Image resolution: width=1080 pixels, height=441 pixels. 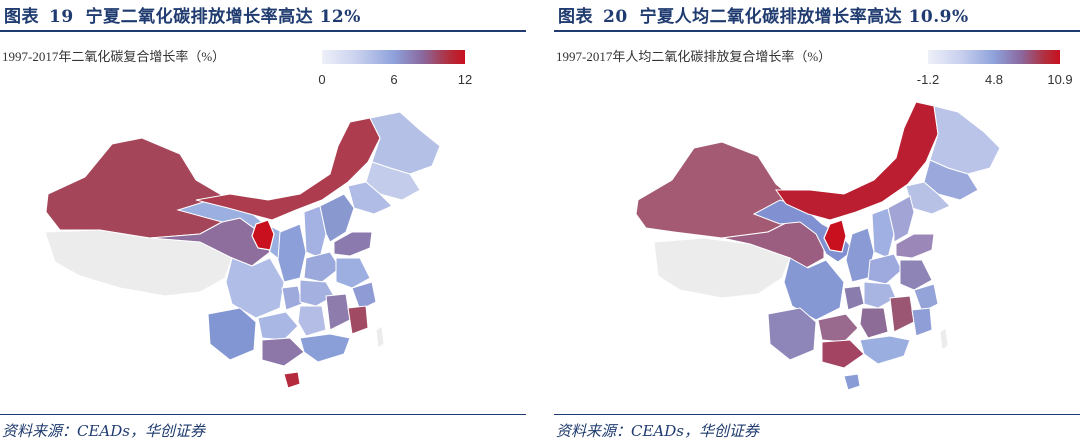 I want to click on legend-tick-mid: 6, so click(x=394, y=79).